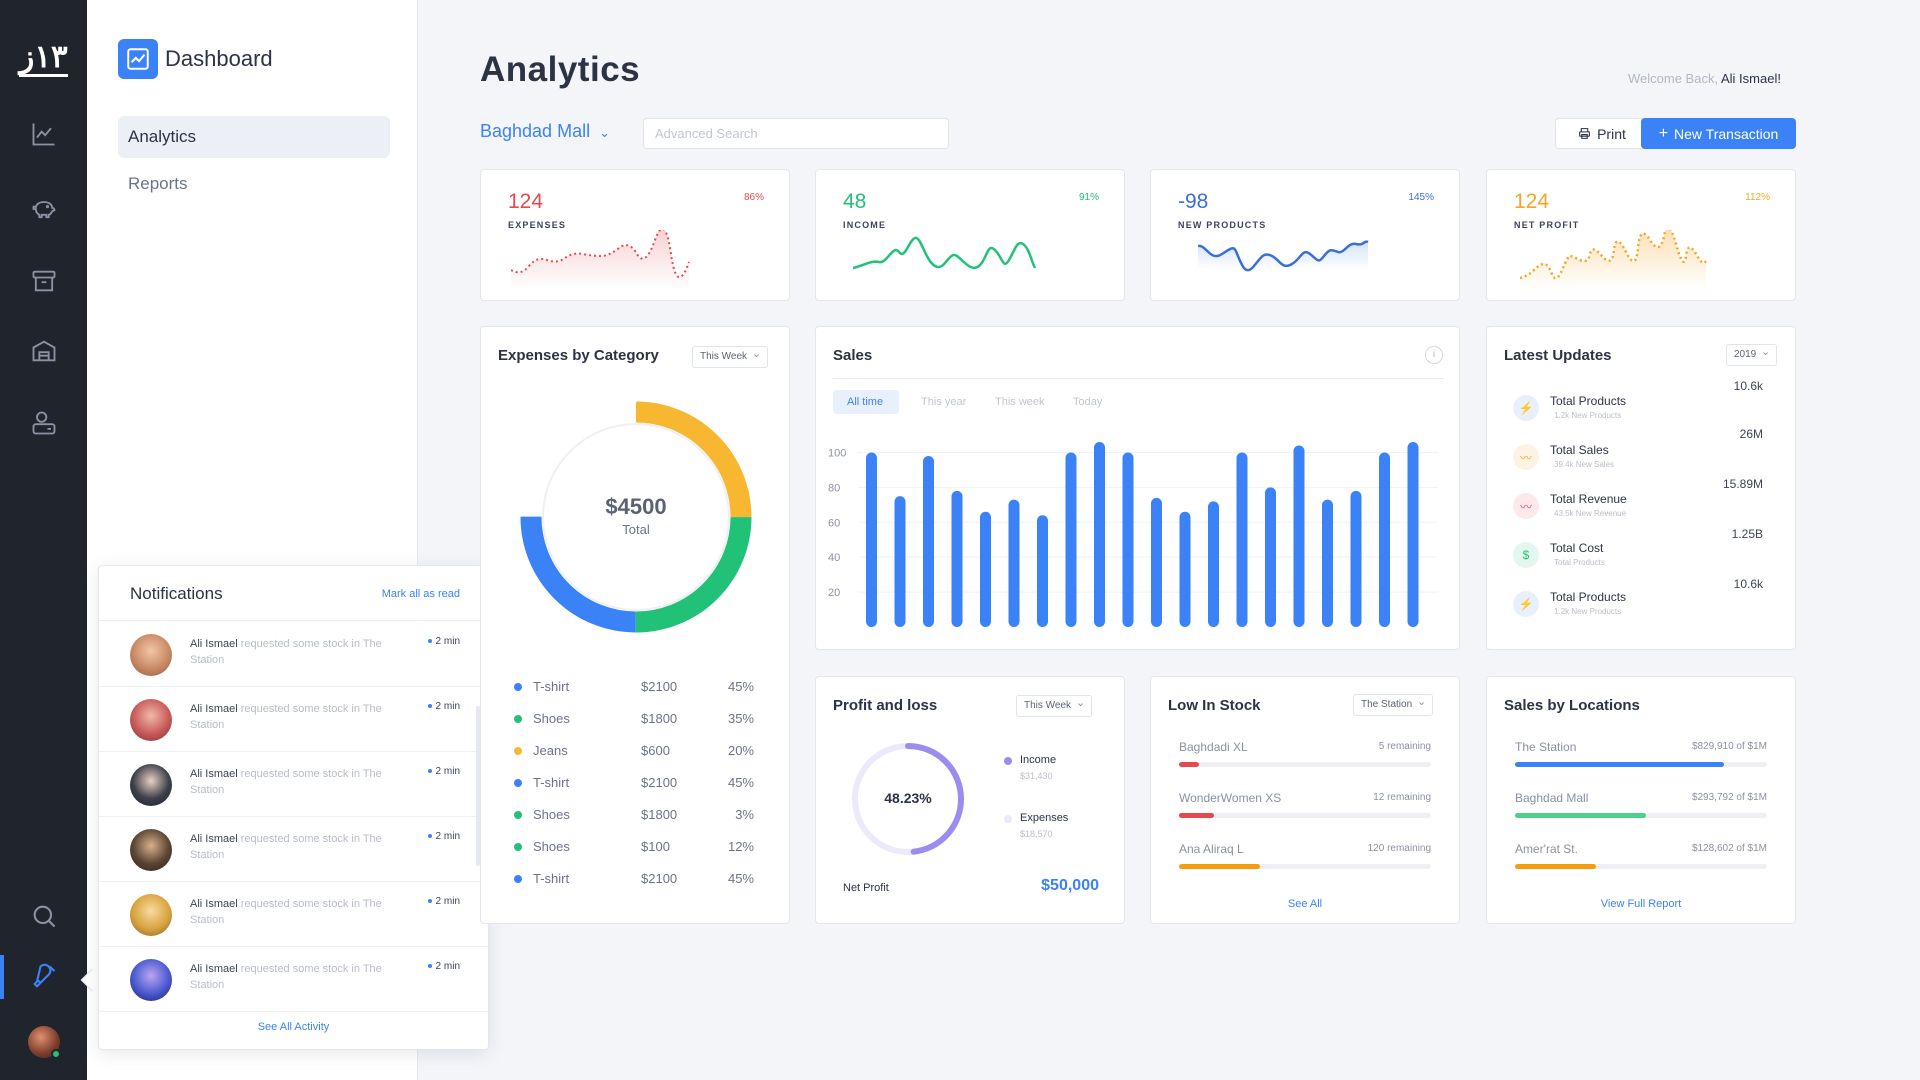 The image size is (1920, 1080). I want to click on see-all-activity-link: See All Activity, so click(293, 1027).